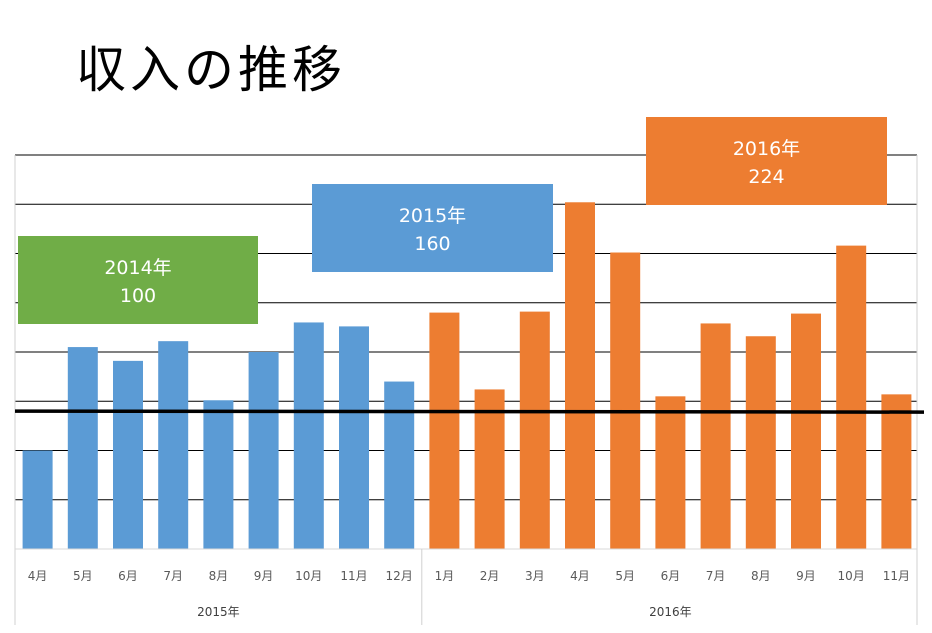 Image resolution: width=932 pixels, height=633 pixels. What do you see at coordinates (138, 296) in the screenshot?
I see `annotation-value: 100` at bounding box center [138, 296].